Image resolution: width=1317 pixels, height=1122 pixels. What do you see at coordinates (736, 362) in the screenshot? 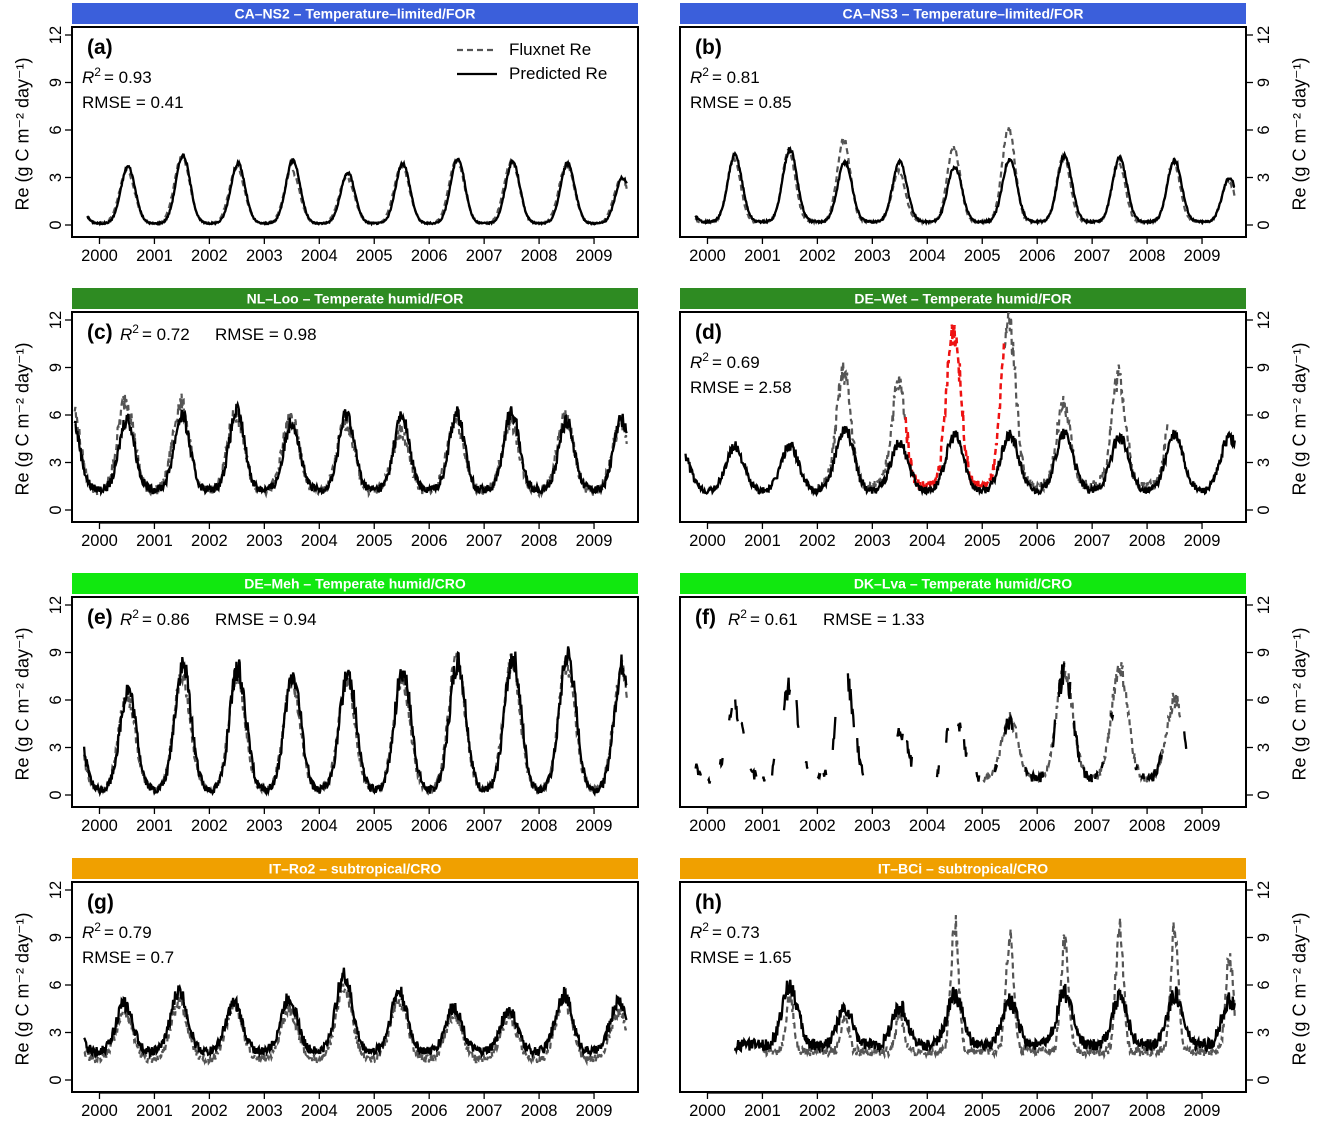
I see `r-squared-value: = 0.69` at bounding box center [736, 362].